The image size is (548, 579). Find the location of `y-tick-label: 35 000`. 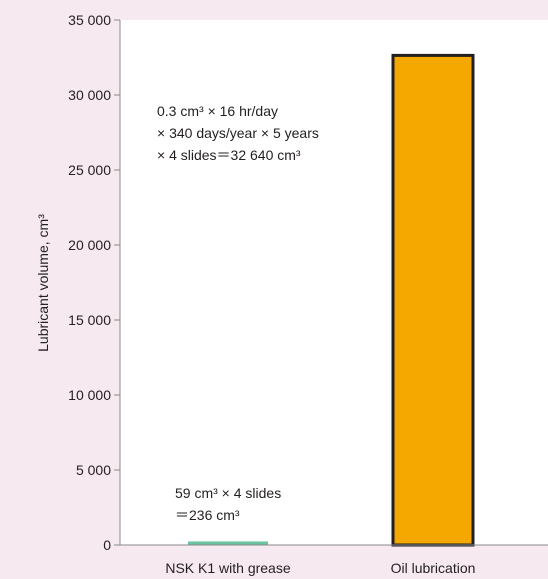

y-tick-label: 35 000 is located at coordinates (89, 20).